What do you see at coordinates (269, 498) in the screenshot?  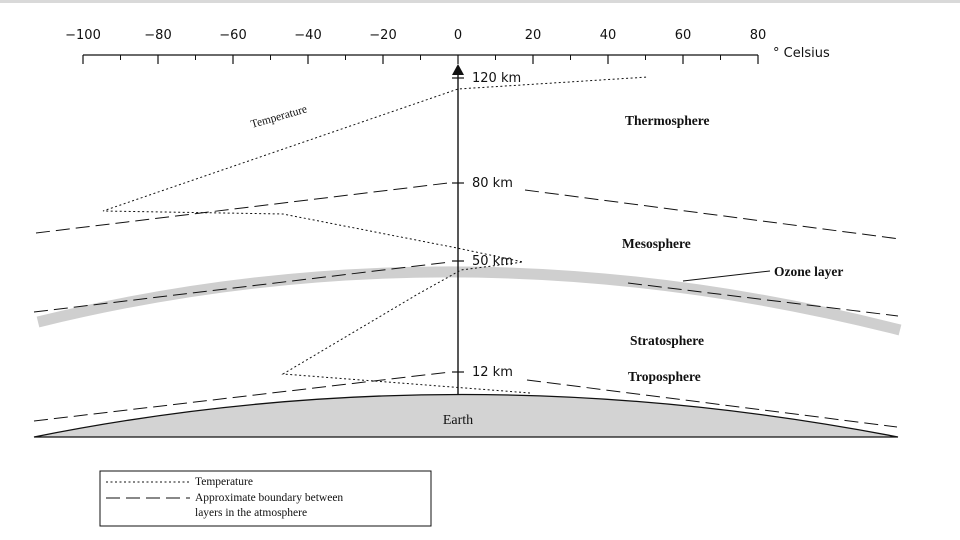 I see `legend-boundary-label-line1: Approximate boundary between` at bounding box center [269, 498].